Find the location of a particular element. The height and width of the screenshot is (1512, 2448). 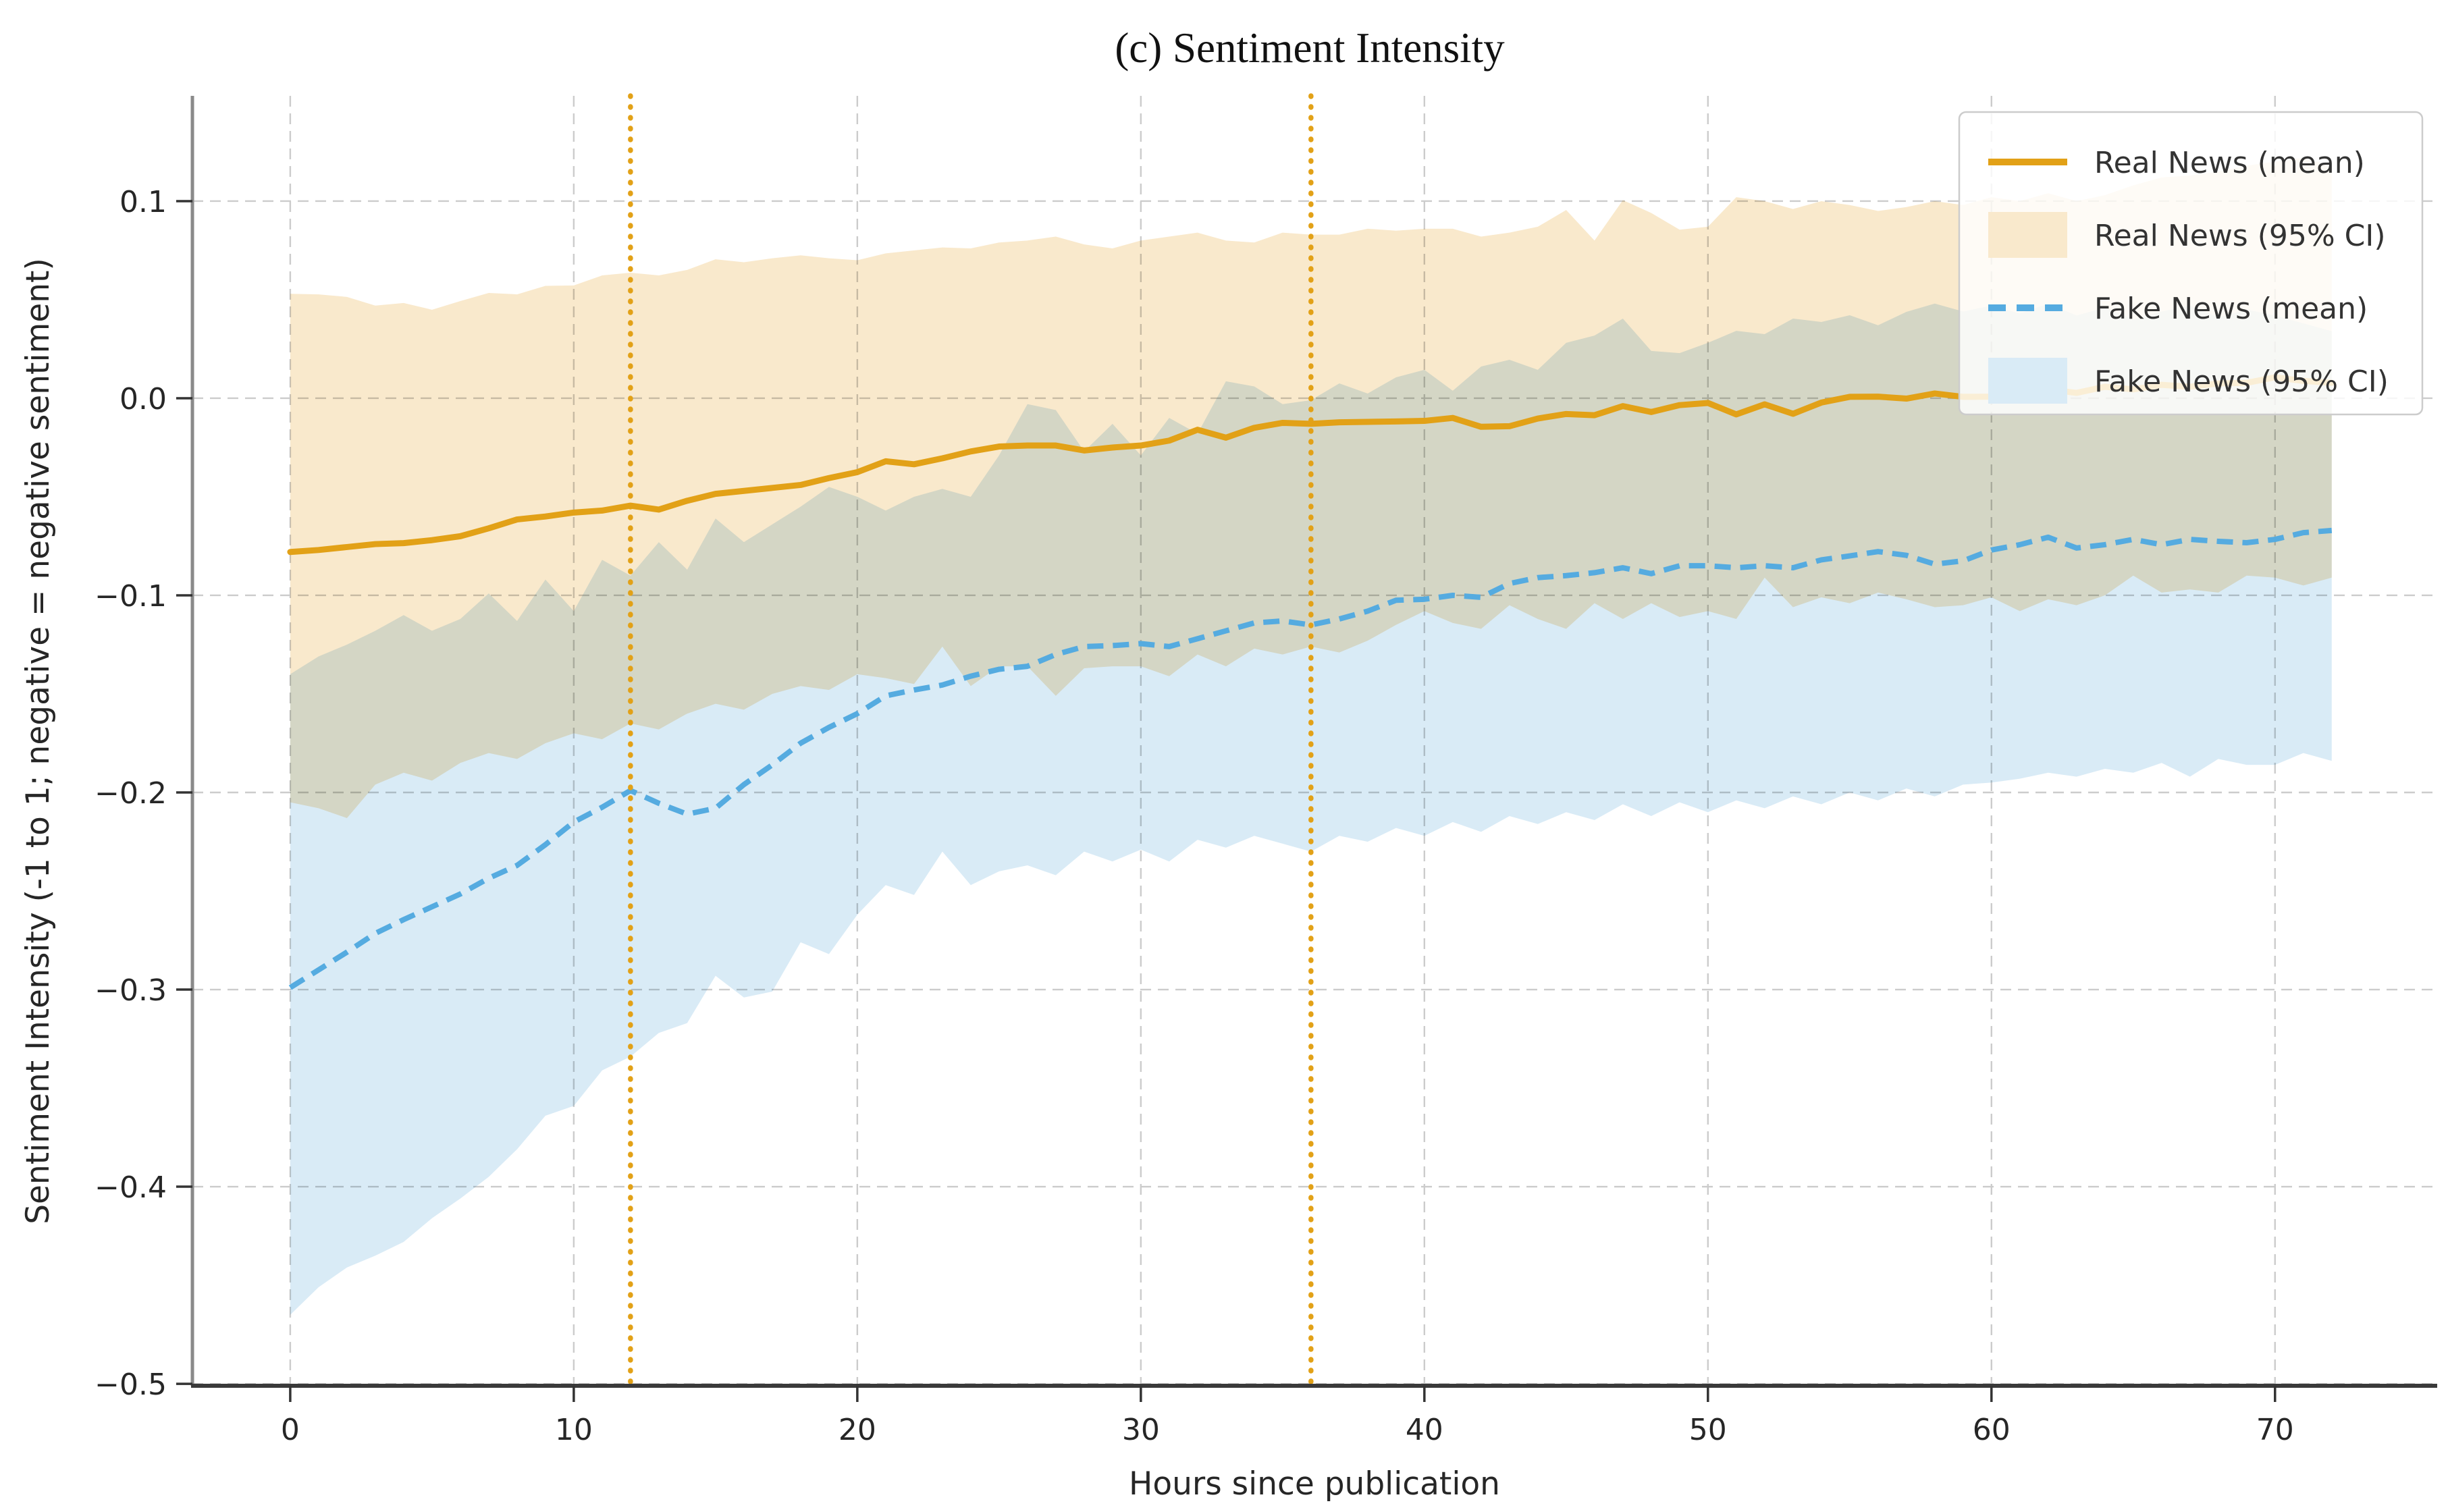

y-tick-label: −0.1 is located at coordinates (131, 596).